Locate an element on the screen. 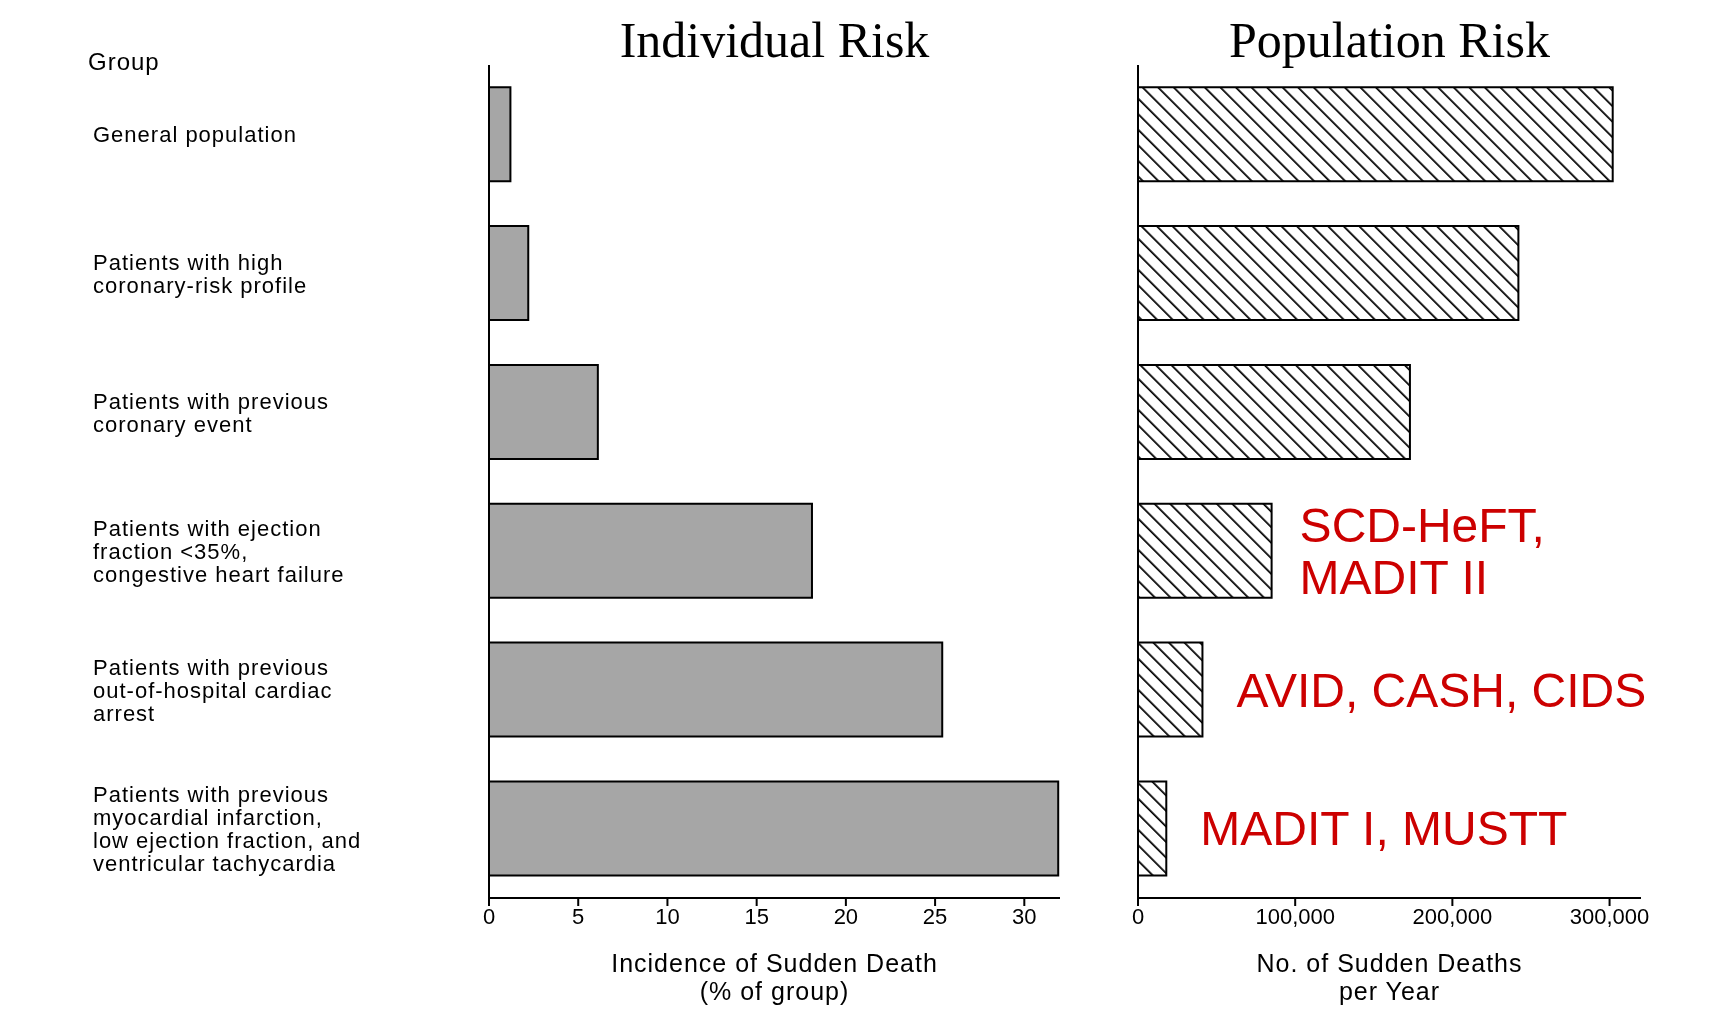 The width and height of the screenshot is (1718, 1013). x-tick-label: 5 is located at coordinates (578, 916).